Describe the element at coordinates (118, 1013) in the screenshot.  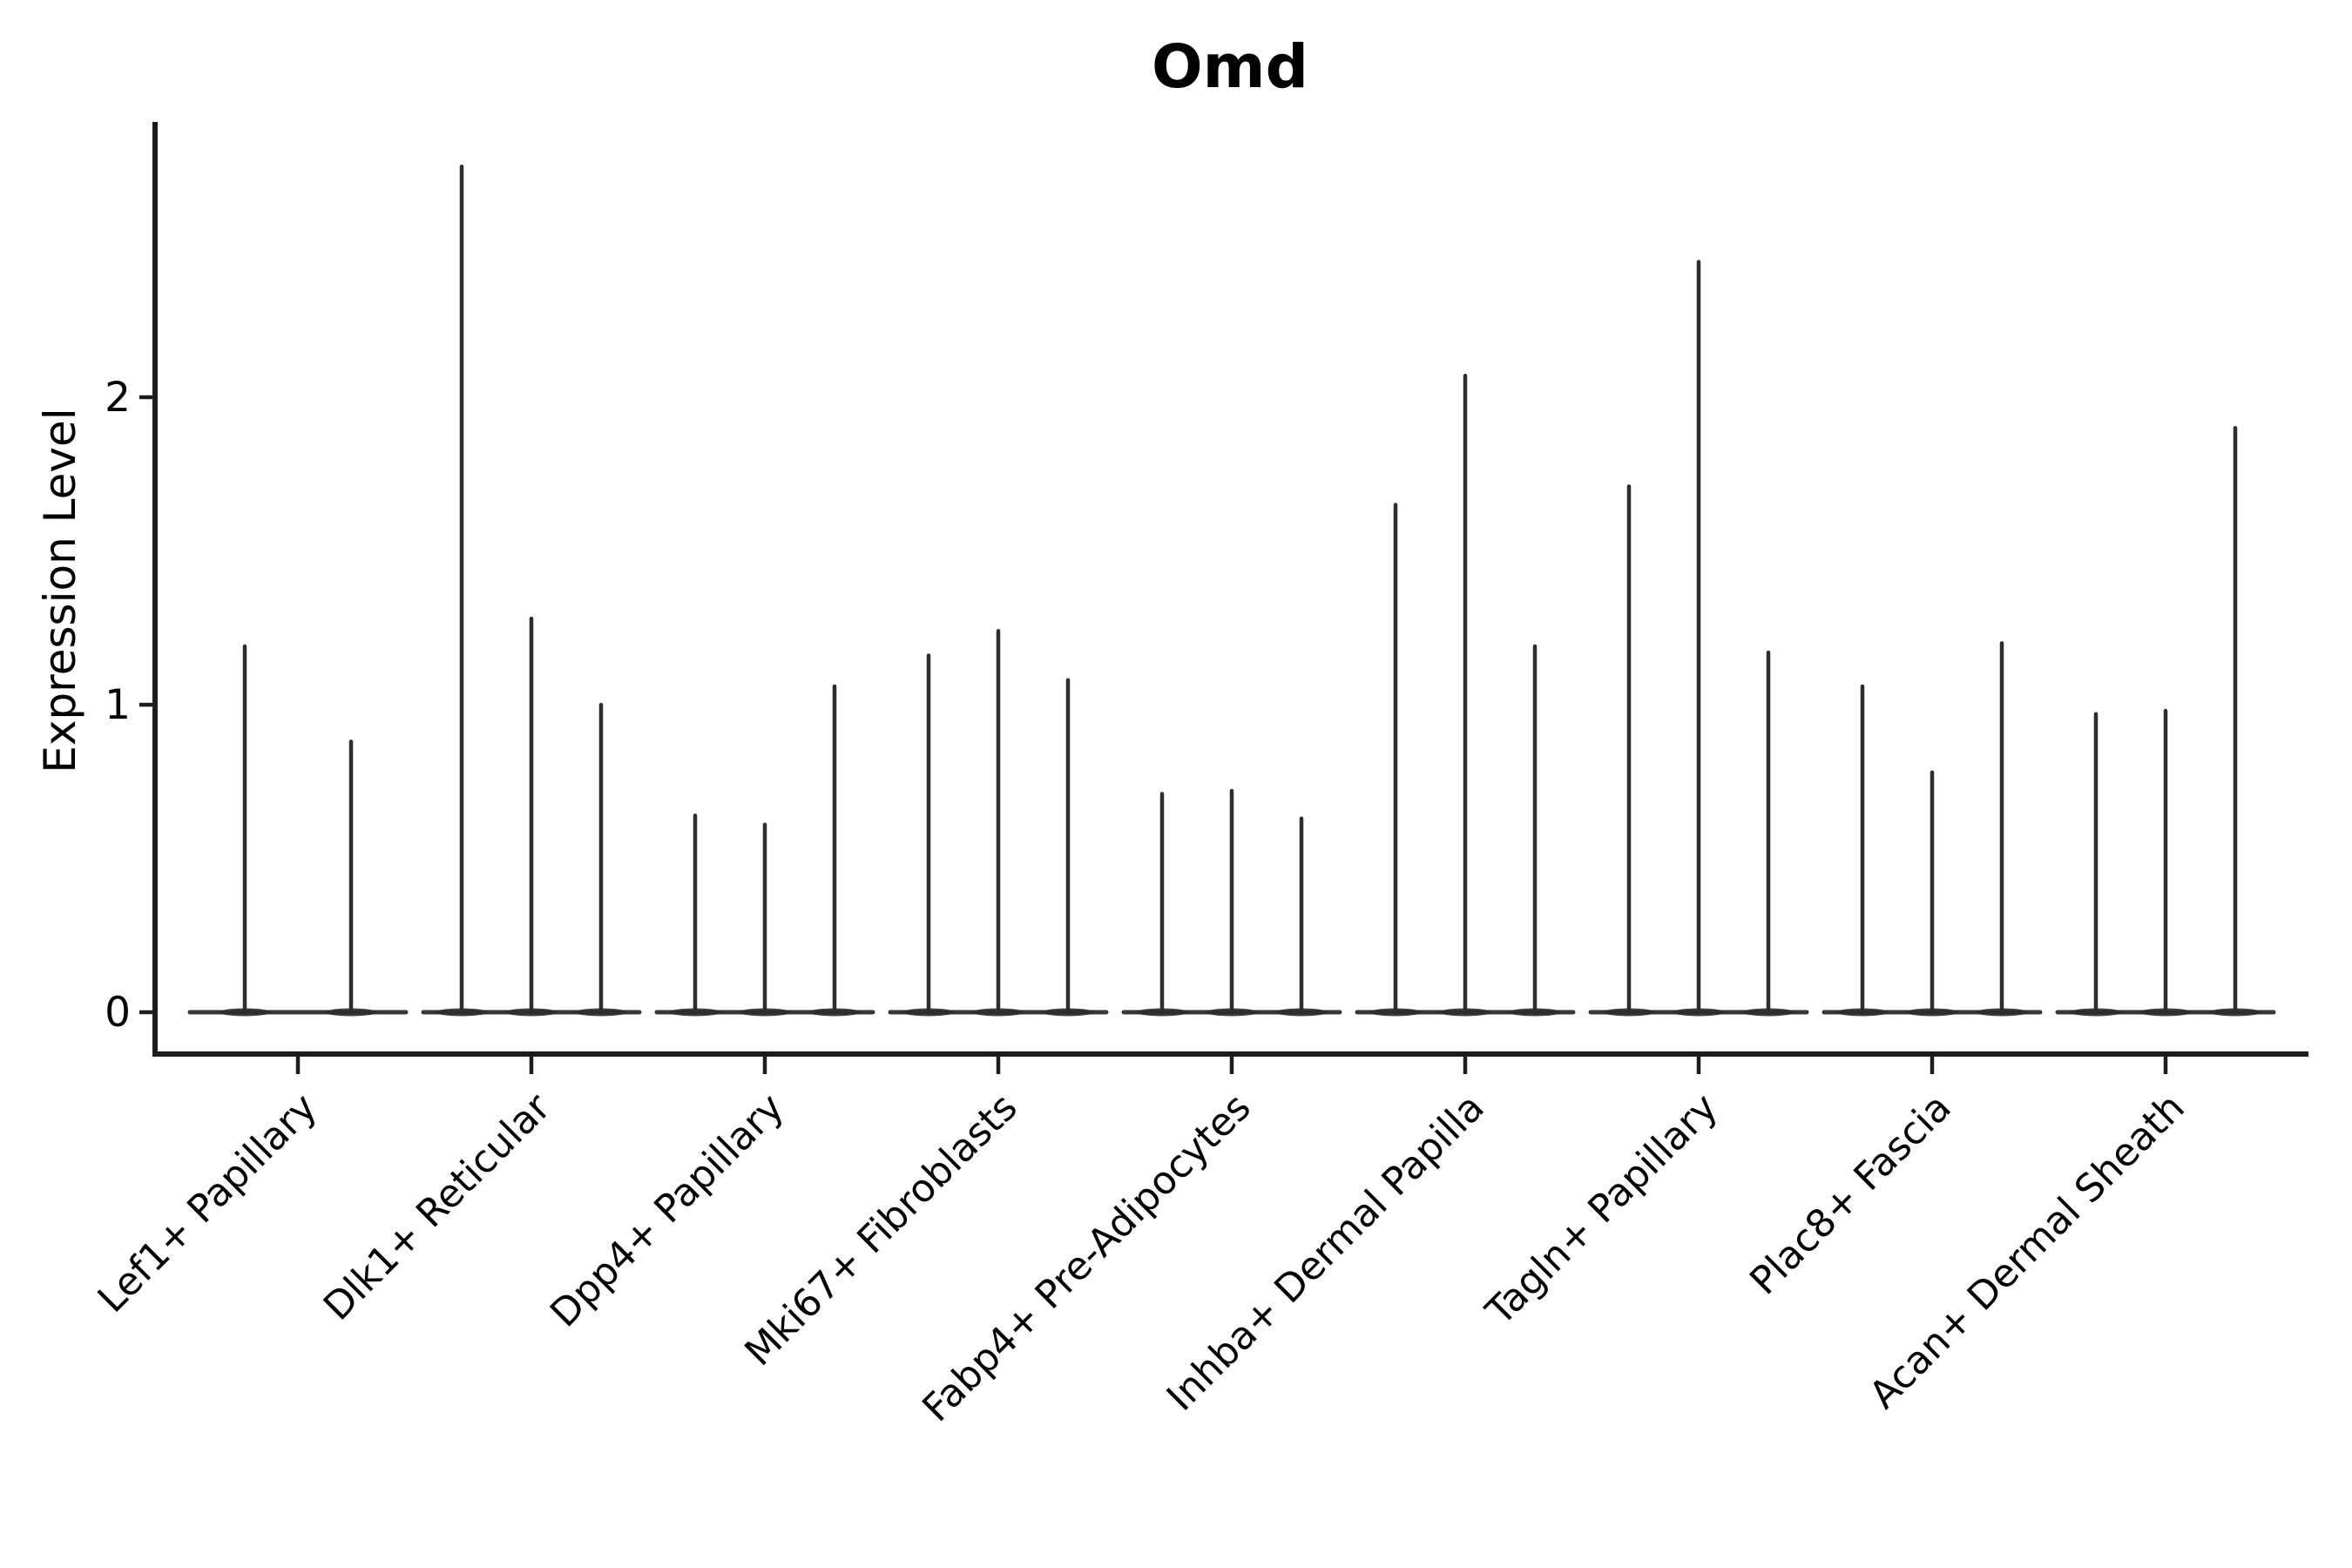
I see `y-tick-label: 0` at that location.